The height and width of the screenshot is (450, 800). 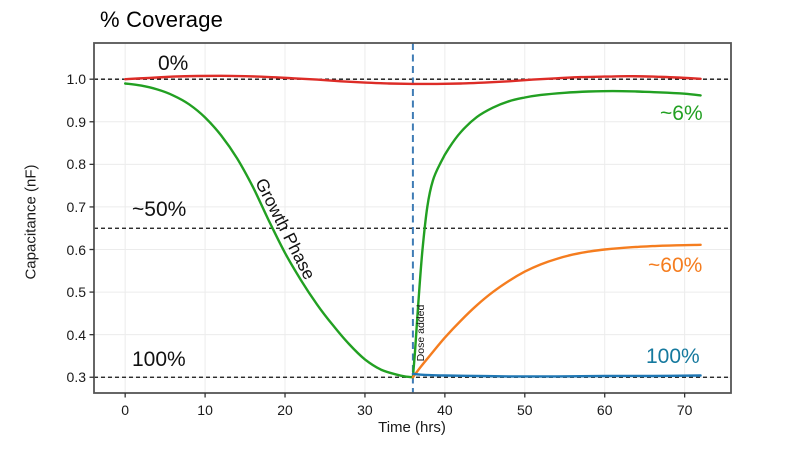 What do you see at coordinates (445, 410) in the screenshot?
I see `x-tick-label: 40` at bounding box center [445, 410].